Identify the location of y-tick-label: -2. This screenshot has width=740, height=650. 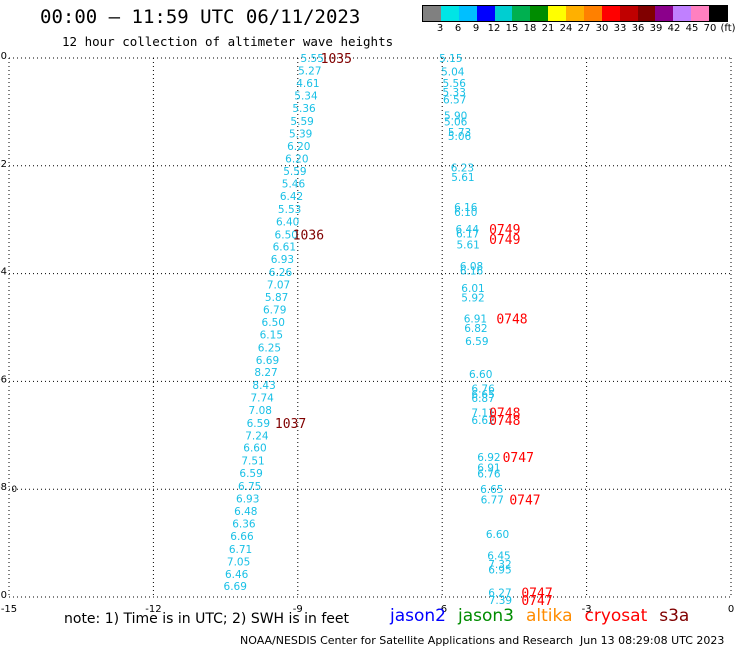
(3, 164).